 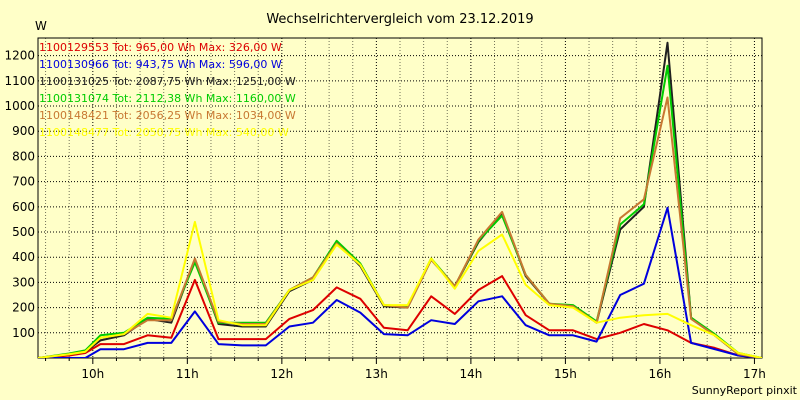 What do you see at coordinates (41, 26) in the screenshot?
I see `y-axis-label: W` at bounding box center [41, 26].